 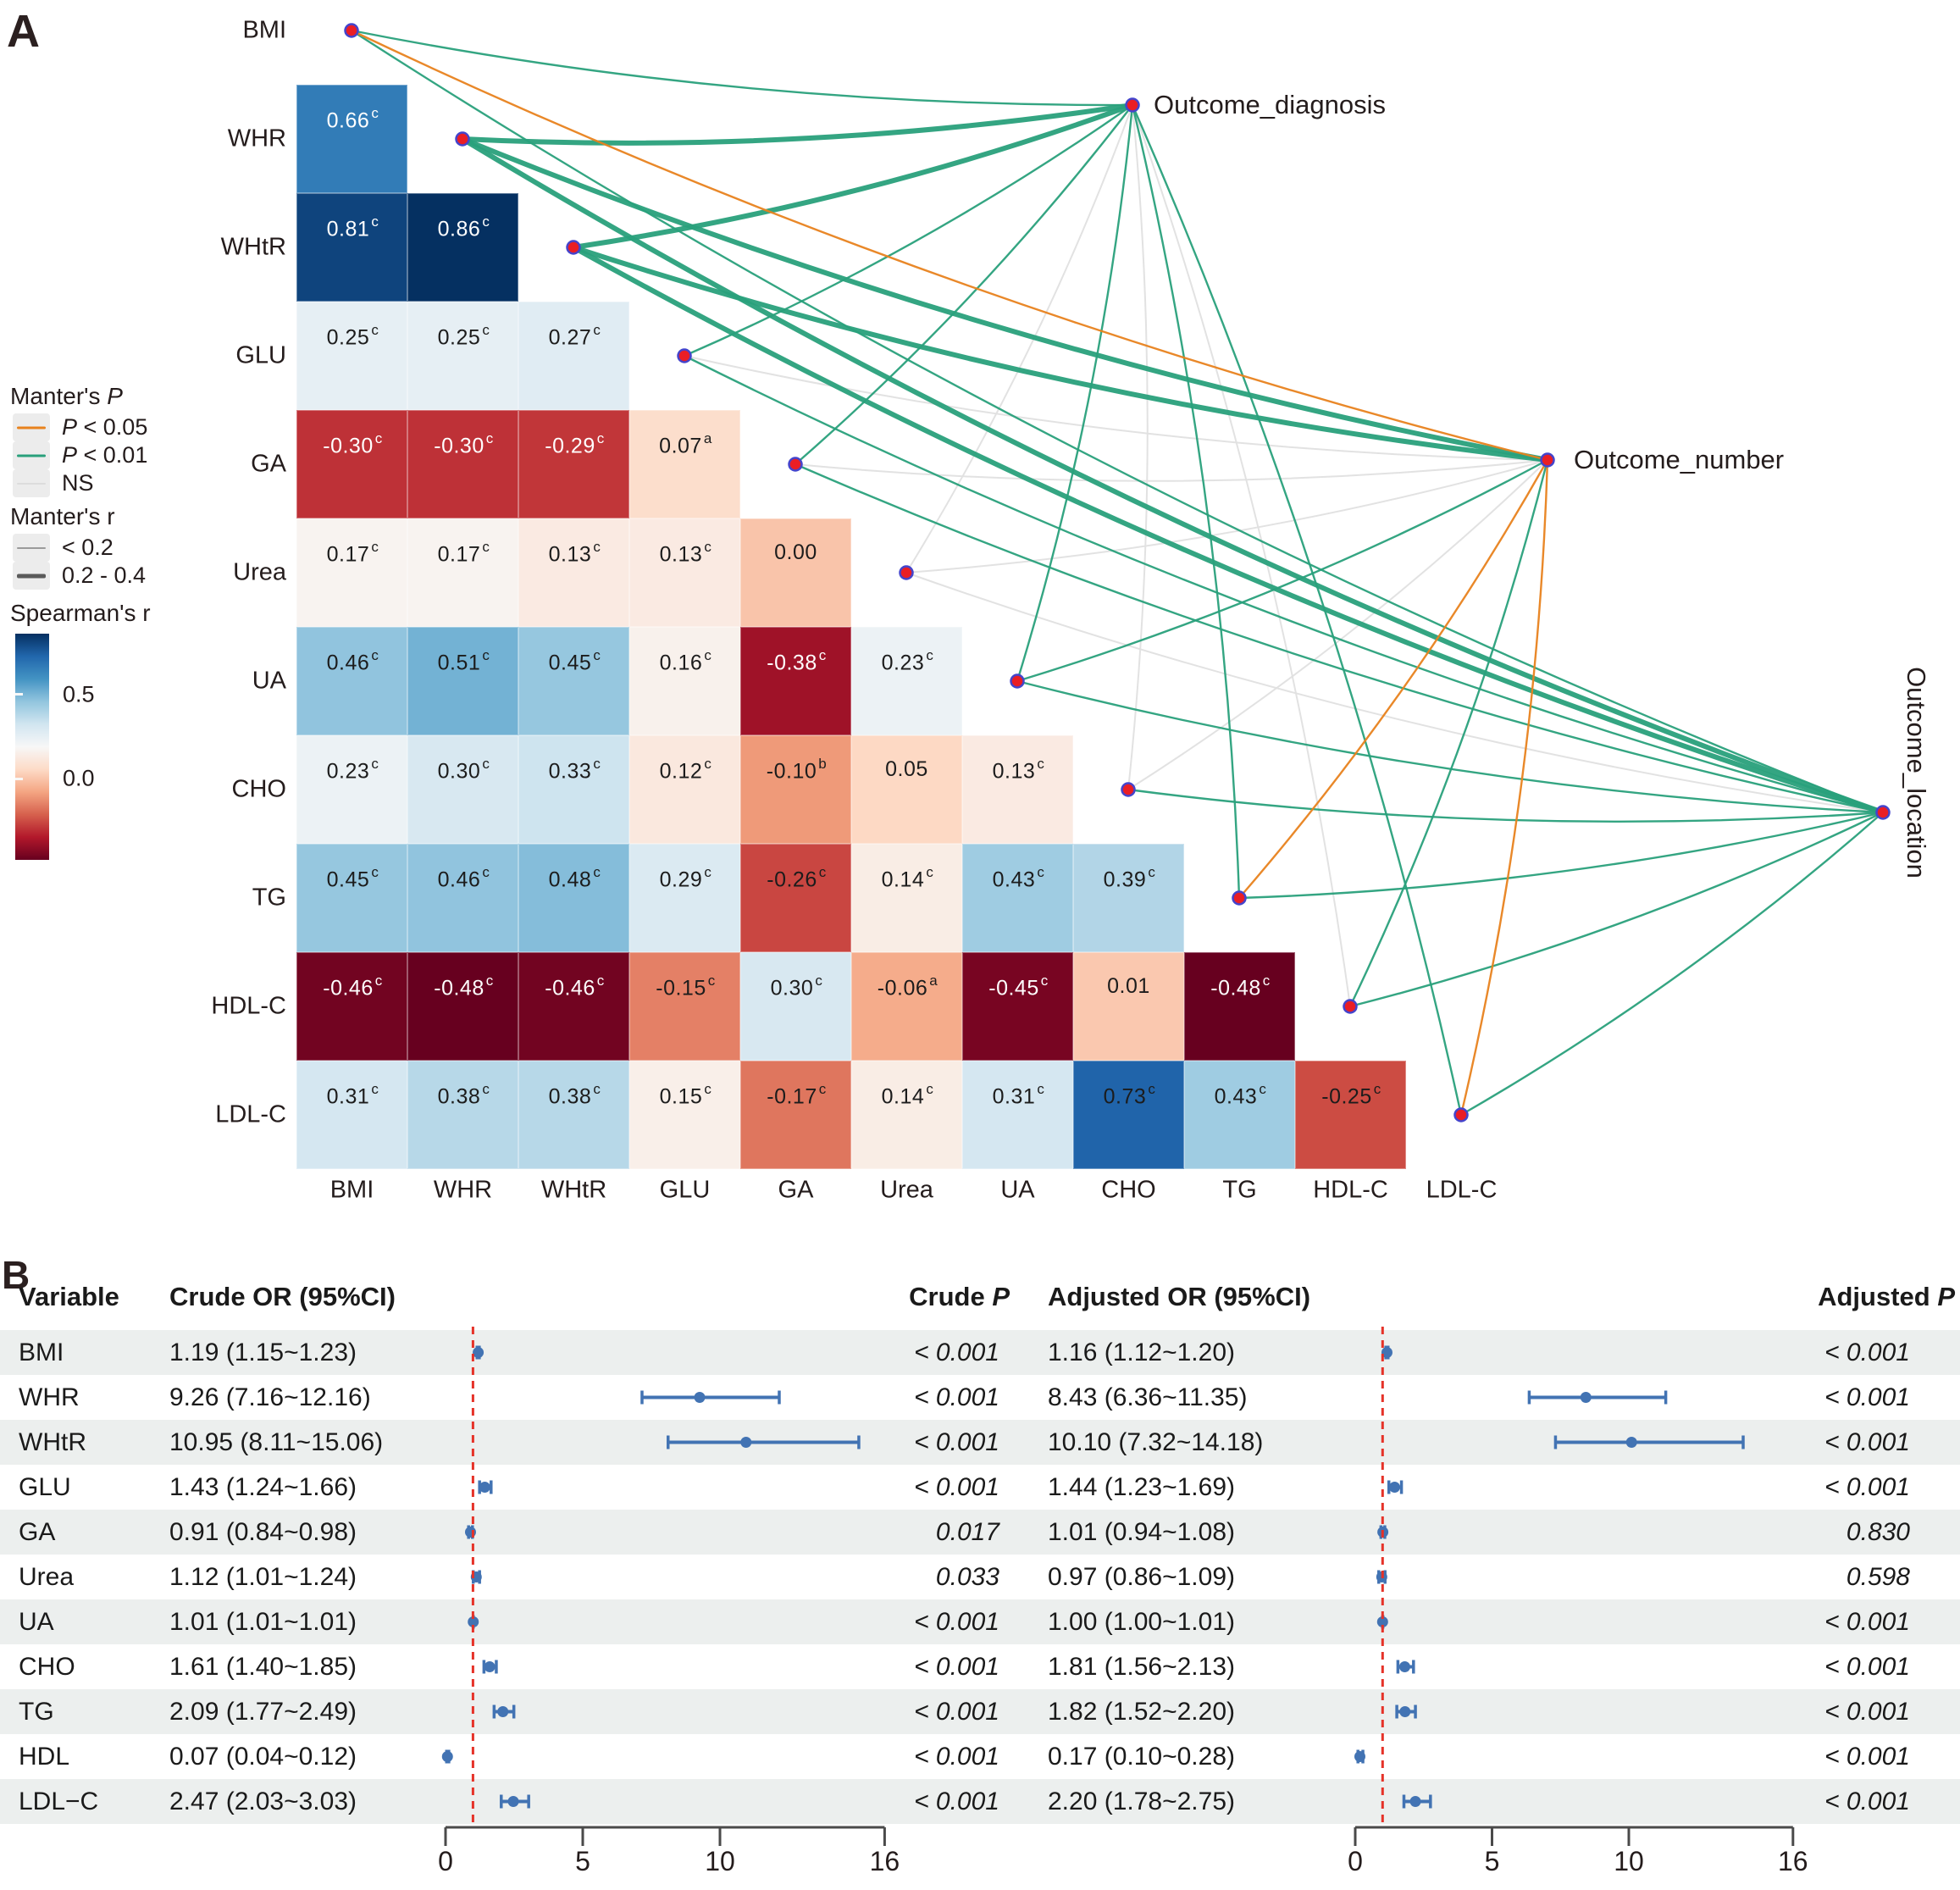 What do you see at coordinates (1142, 1486) in the screenshot?
I see `adjusted-or-GLU: 1.44 (1.23~1.69)` at bounding box center [1142, 1486].